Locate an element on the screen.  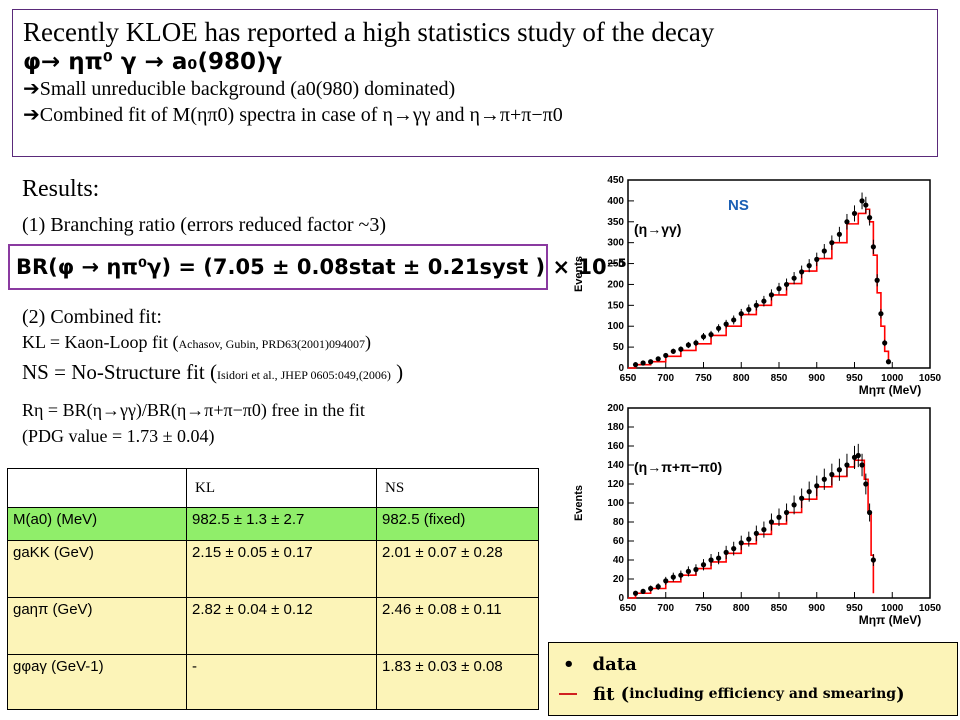
ns-line: NS = No-Structure fit ( is located at coordinates (119, 372).